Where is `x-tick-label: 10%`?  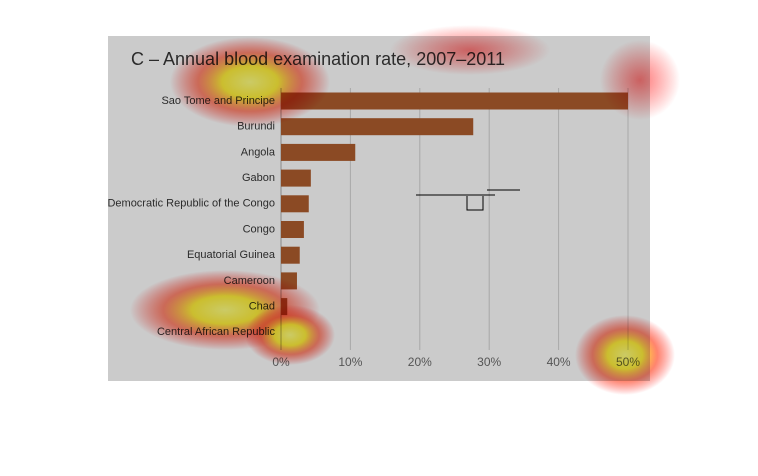 x-tick-label: 10% is located at coordinates (350, 362).